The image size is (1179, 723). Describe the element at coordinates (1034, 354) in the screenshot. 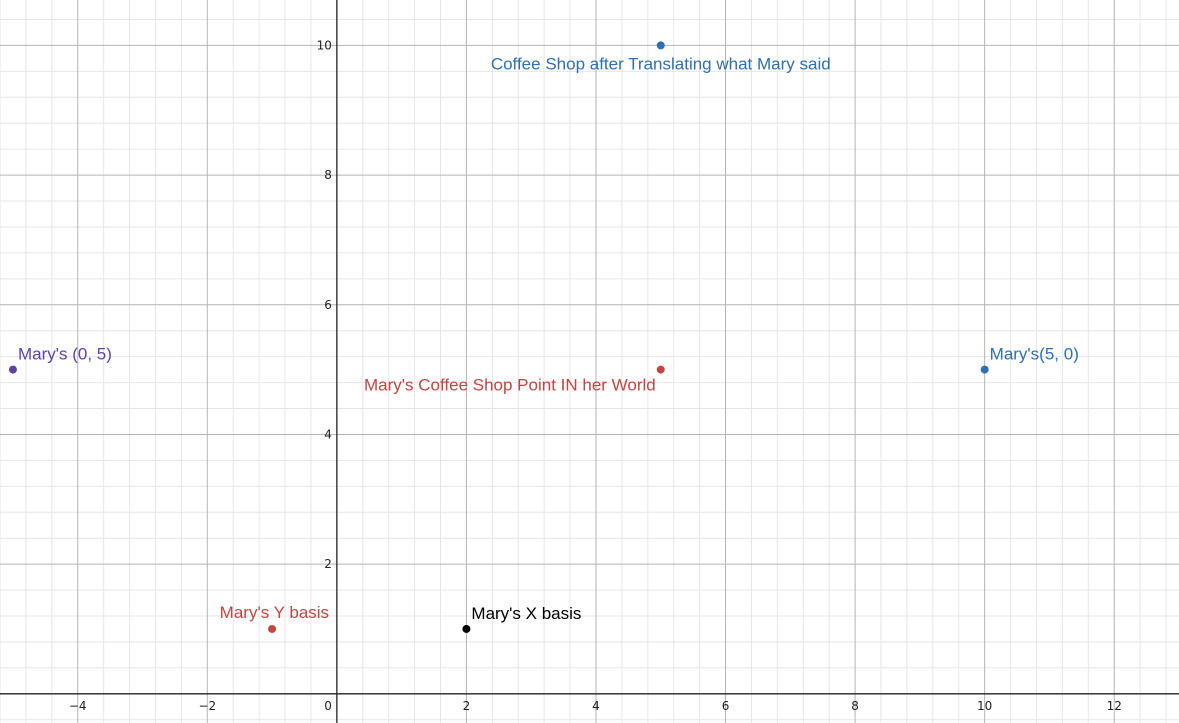

I see `point-label: Mary's(5, 0)` at that location.